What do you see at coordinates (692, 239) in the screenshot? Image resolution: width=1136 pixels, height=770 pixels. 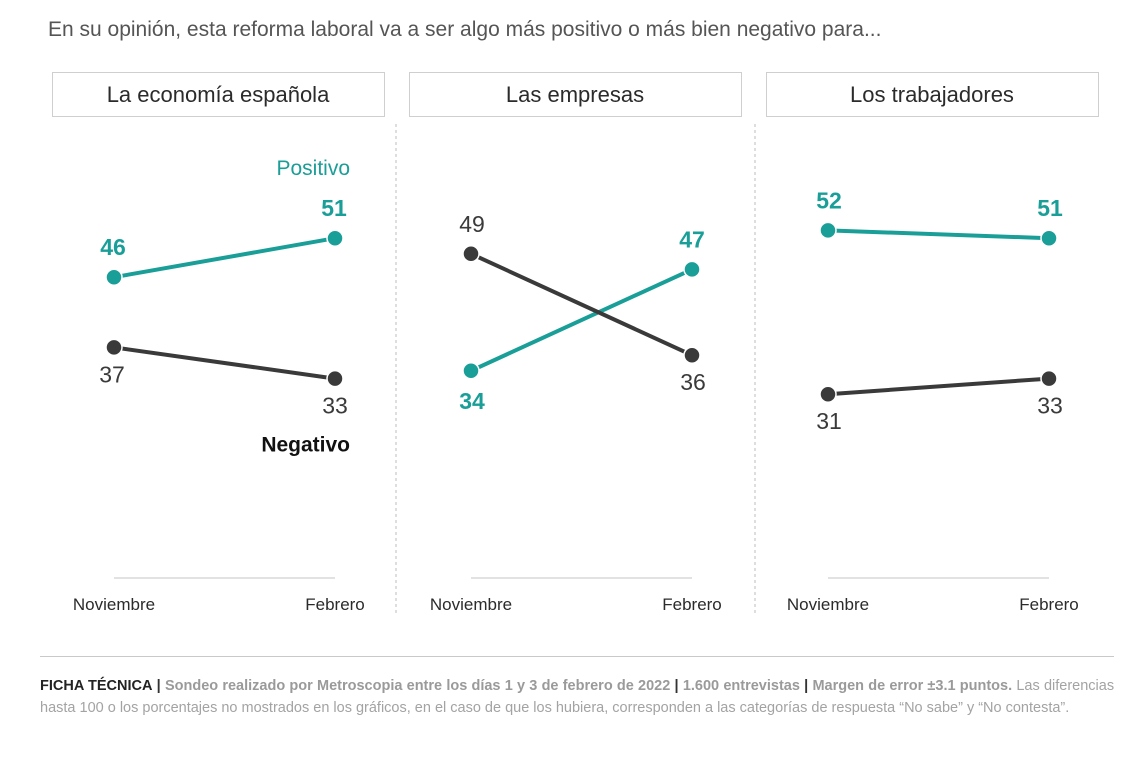 I see `positive-data-label: 47` at bounding box center [692, 239].